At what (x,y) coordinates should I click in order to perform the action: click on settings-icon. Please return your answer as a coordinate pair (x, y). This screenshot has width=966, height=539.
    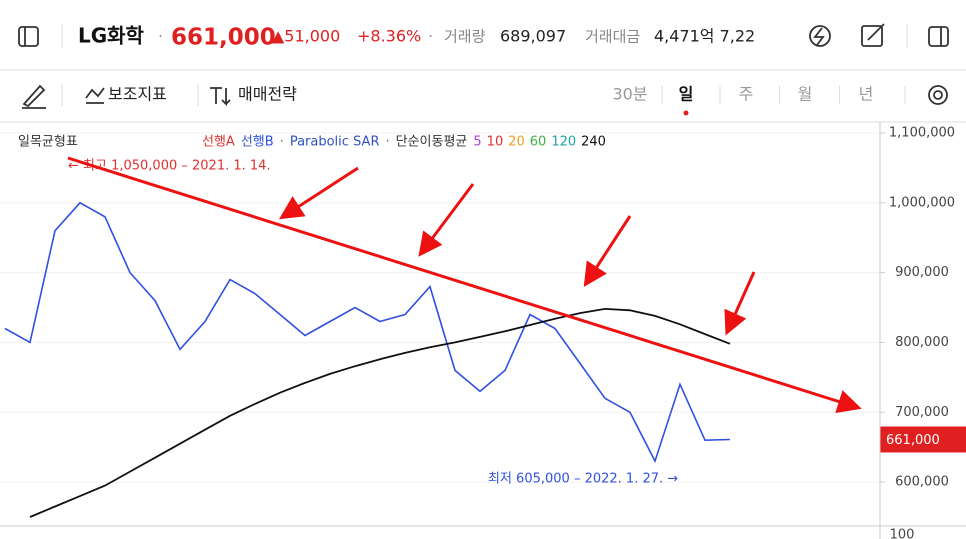
    Looking at the image, I should click on (938, 95).